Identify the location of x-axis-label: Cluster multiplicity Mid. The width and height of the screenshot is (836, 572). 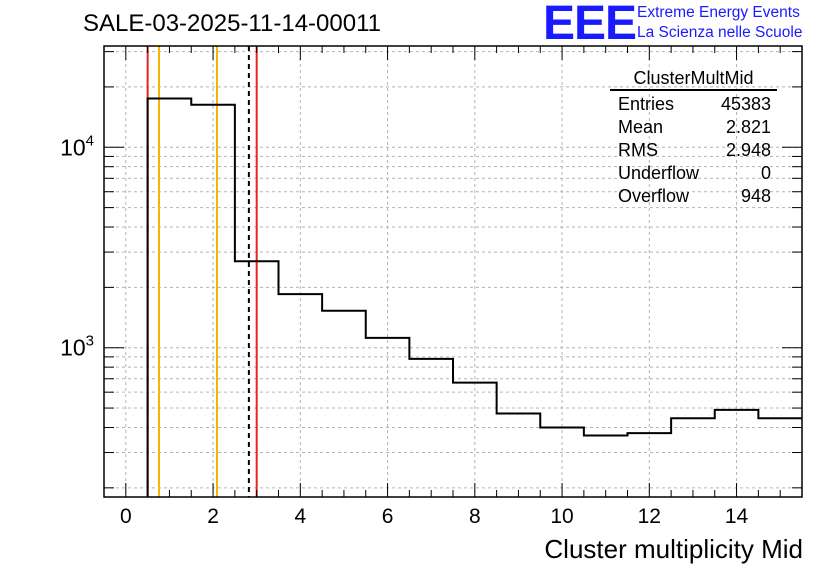
(673, 549).